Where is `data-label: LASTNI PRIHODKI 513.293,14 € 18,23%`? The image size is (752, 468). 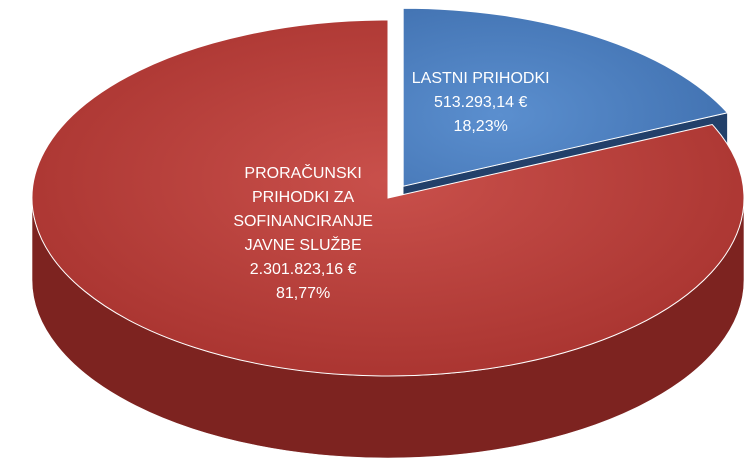 data-label: LASTNI PRIHODKI 513.293,14 € 18,23% is located at coordinates (481, 103).